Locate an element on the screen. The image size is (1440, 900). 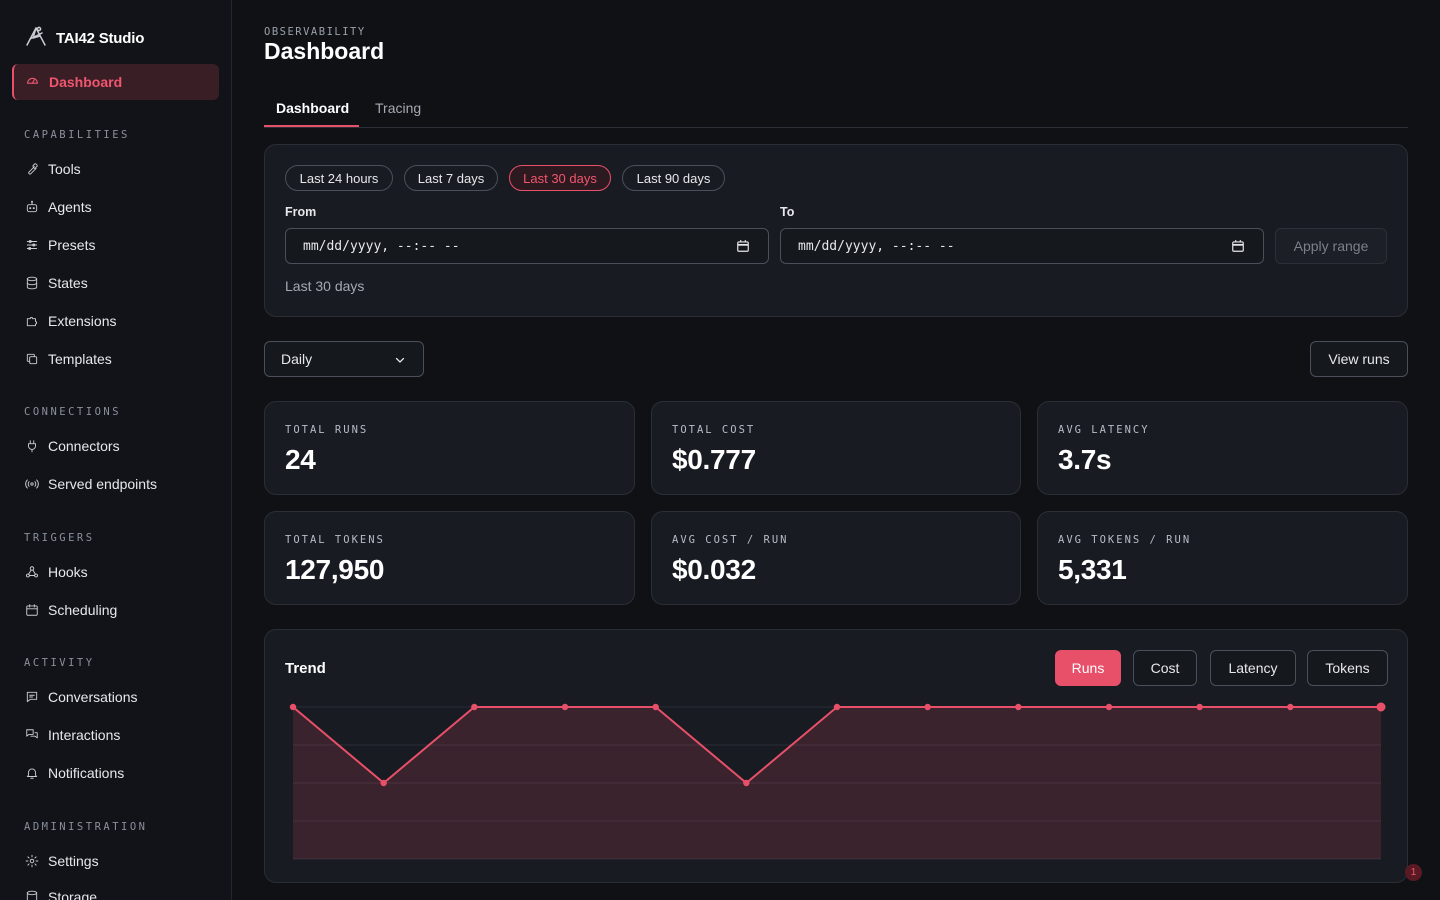
sidebar-item-label: States is located at coordinates (68, 283).